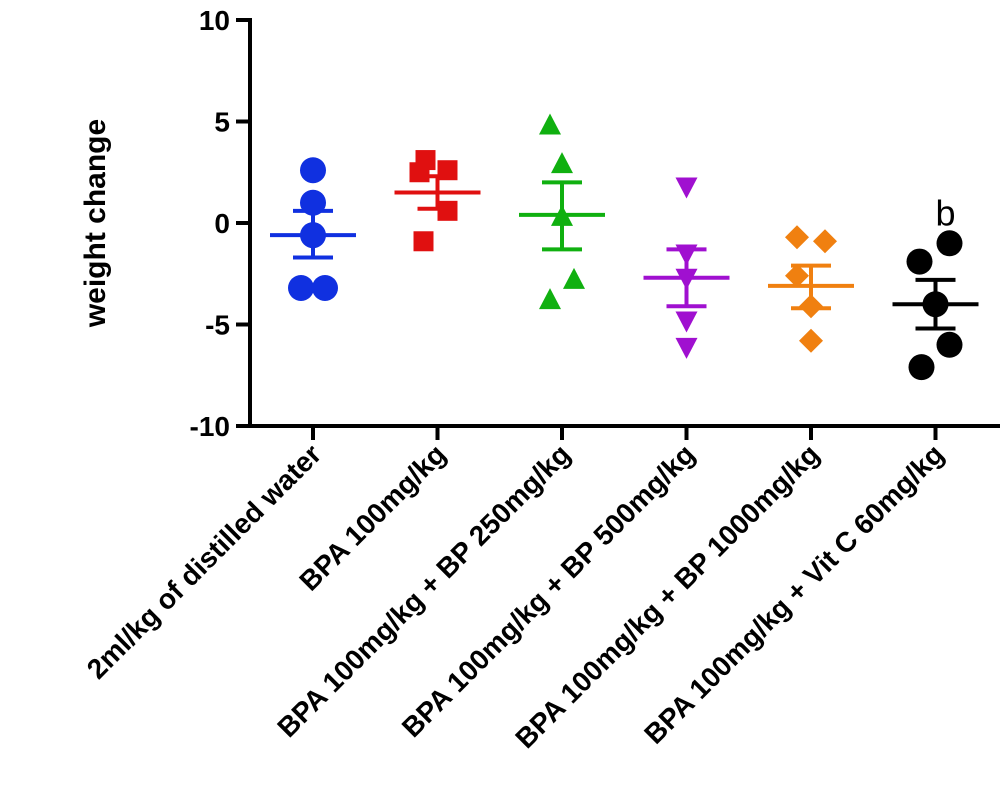 The height and width of the screenshot is (790, 1004). What do you see at coordinates (95, 223) in the screenshot?
I see `y-axis-label: weight change` at bounding box center [95, 223].